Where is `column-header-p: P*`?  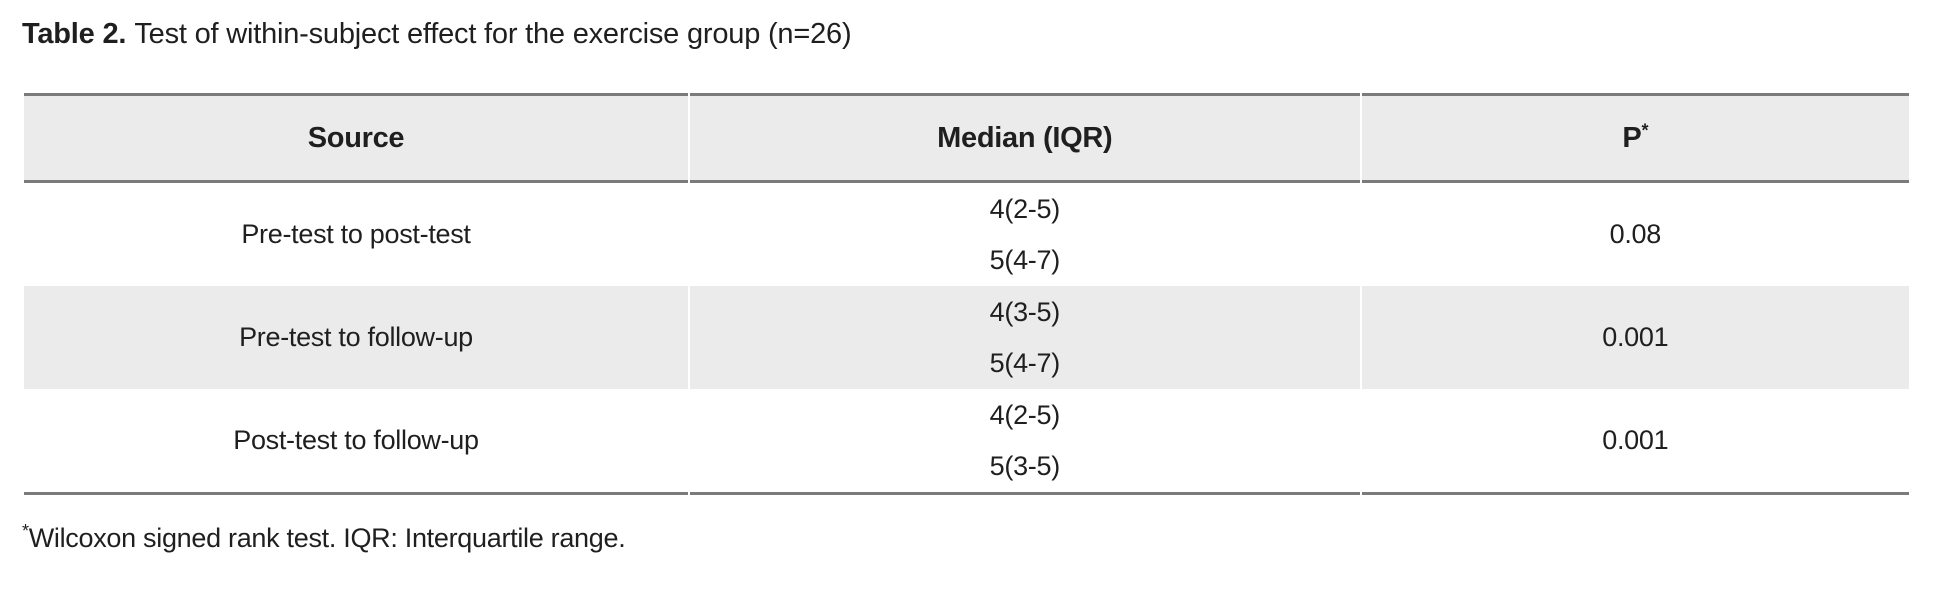
column-header-p: P* is located at coordinates (1635, 138).